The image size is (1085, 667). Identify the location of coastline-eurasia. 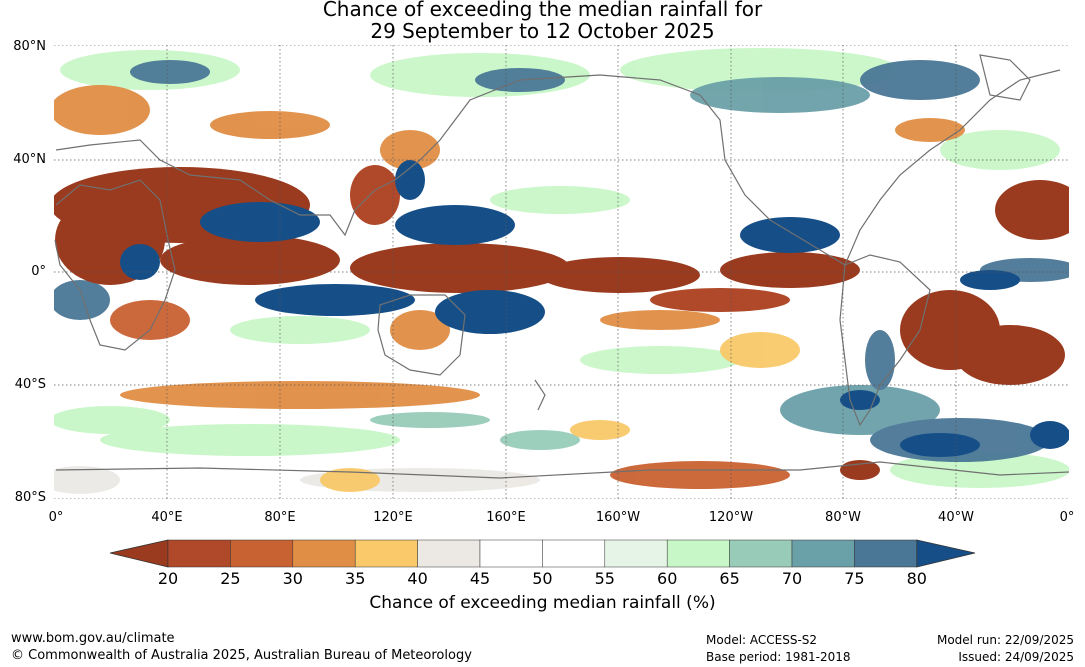
(378, 155).